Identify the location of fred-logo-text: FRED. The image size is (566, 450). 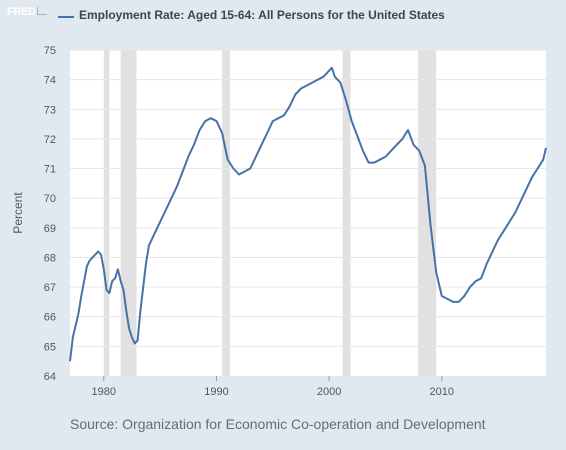
(21, 12).